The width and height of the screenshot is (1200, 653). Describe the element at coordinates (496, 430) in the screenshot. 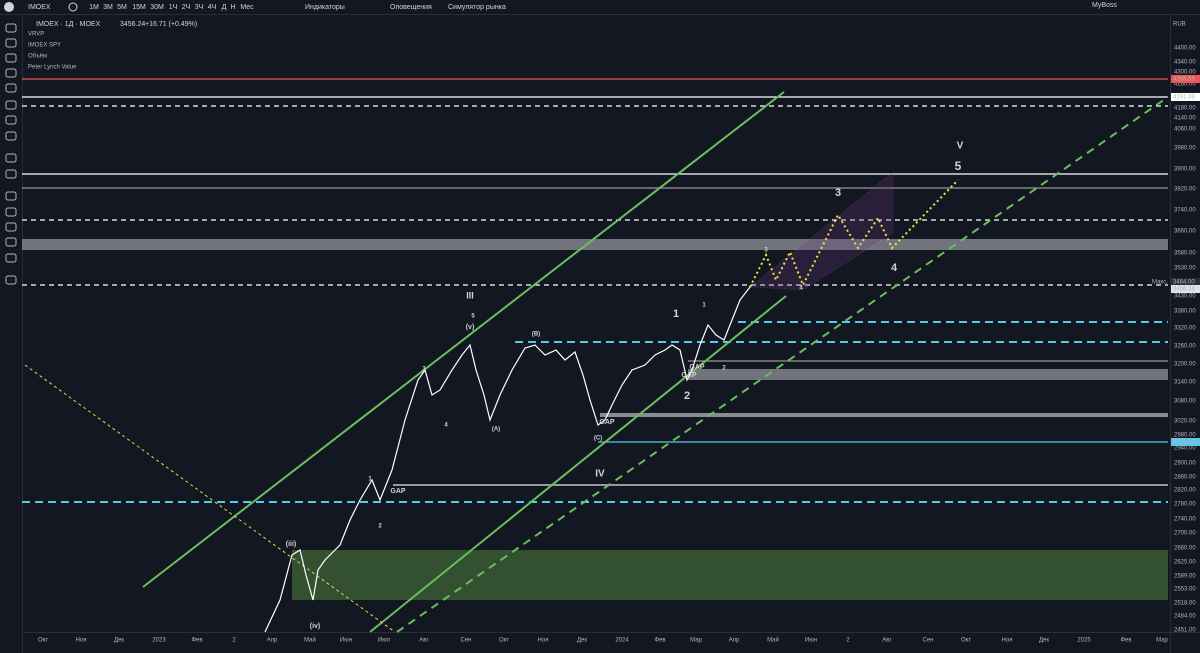

I see `wave-label: (A)` at that location.